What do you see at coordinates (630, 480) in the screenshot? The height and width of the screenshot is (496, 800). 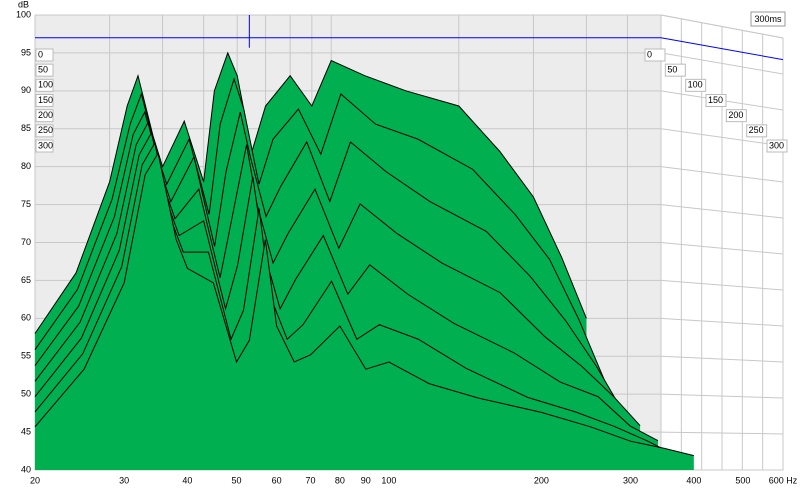 I see `x-tick-label: 300` at bounding box center [630, 480].